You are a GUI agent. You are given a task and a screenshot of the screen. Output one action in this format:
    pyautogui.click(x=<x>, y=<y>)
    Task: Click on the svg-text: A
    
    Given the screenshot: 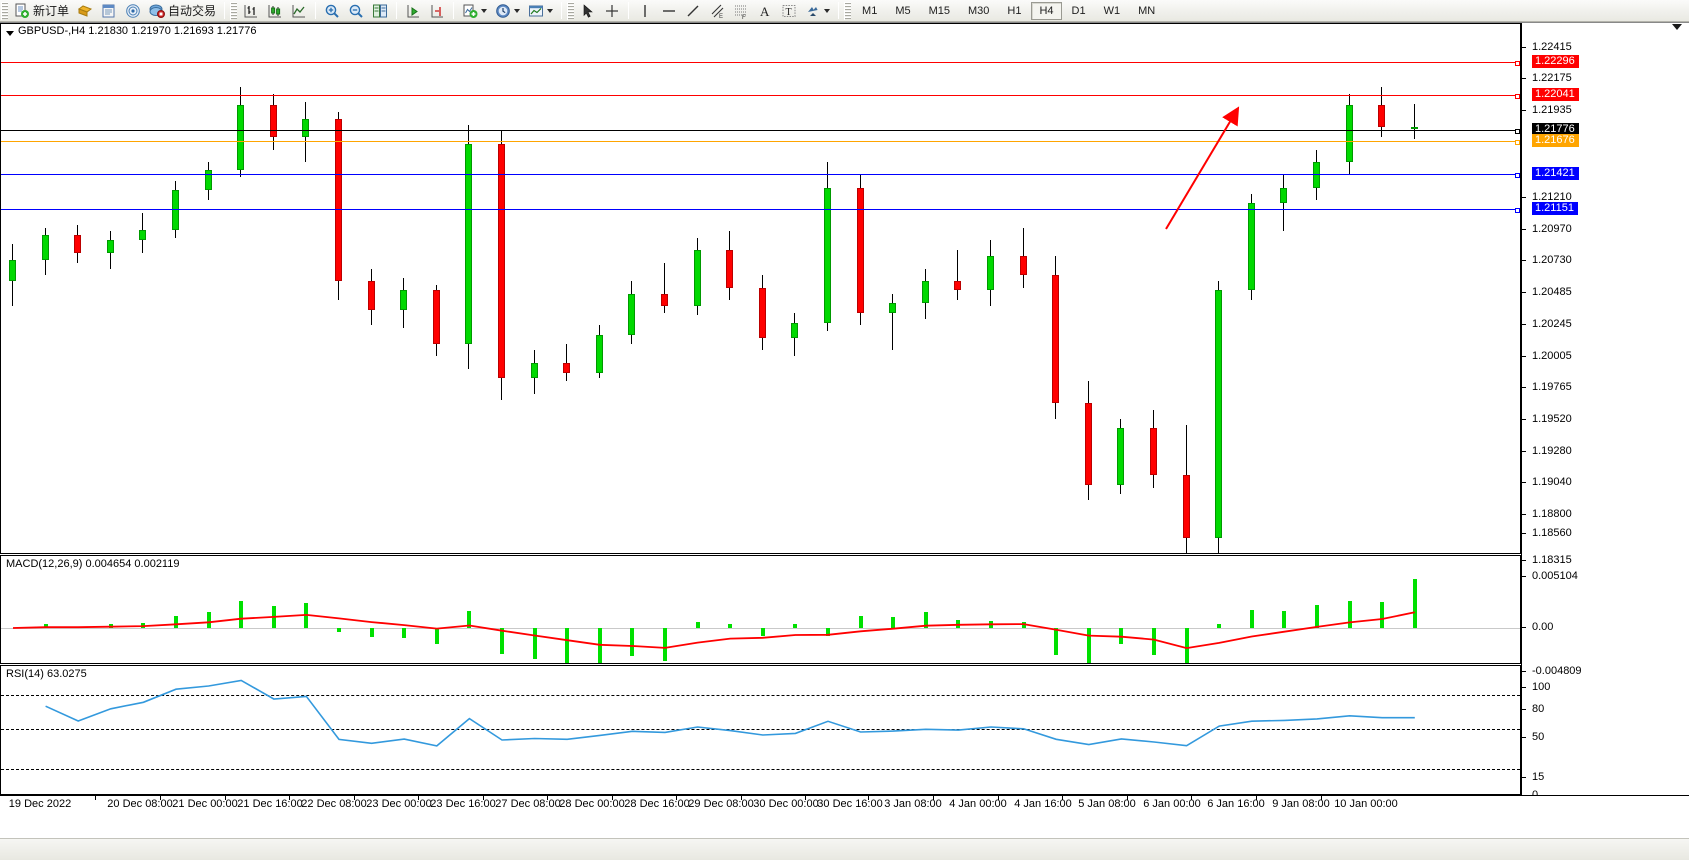 What is the action you would take?
    pyautogui.click(x=765, y=11)
    